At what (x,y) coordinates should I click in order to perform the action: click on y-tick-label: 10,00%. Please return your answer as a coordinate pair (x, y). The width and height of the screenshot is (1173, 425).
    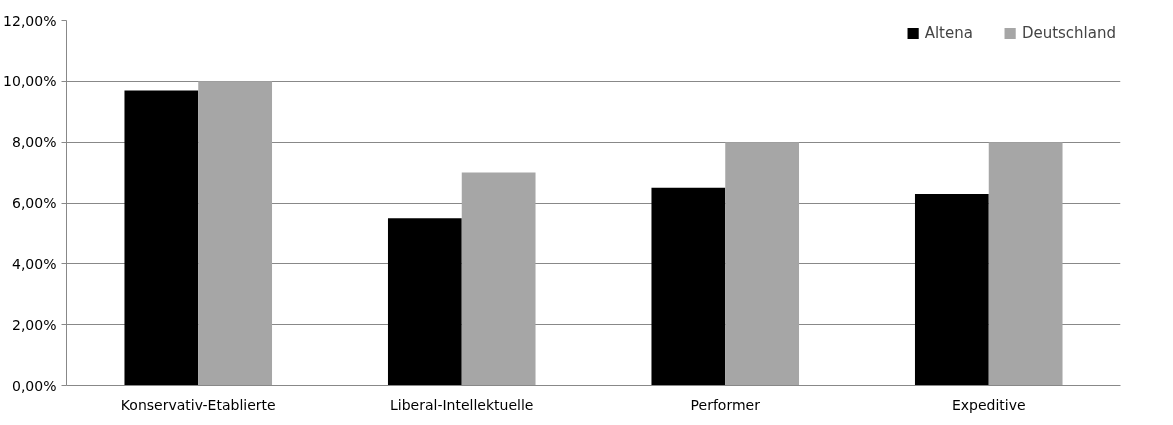
    Looking at the image, I should click on (30, 81).